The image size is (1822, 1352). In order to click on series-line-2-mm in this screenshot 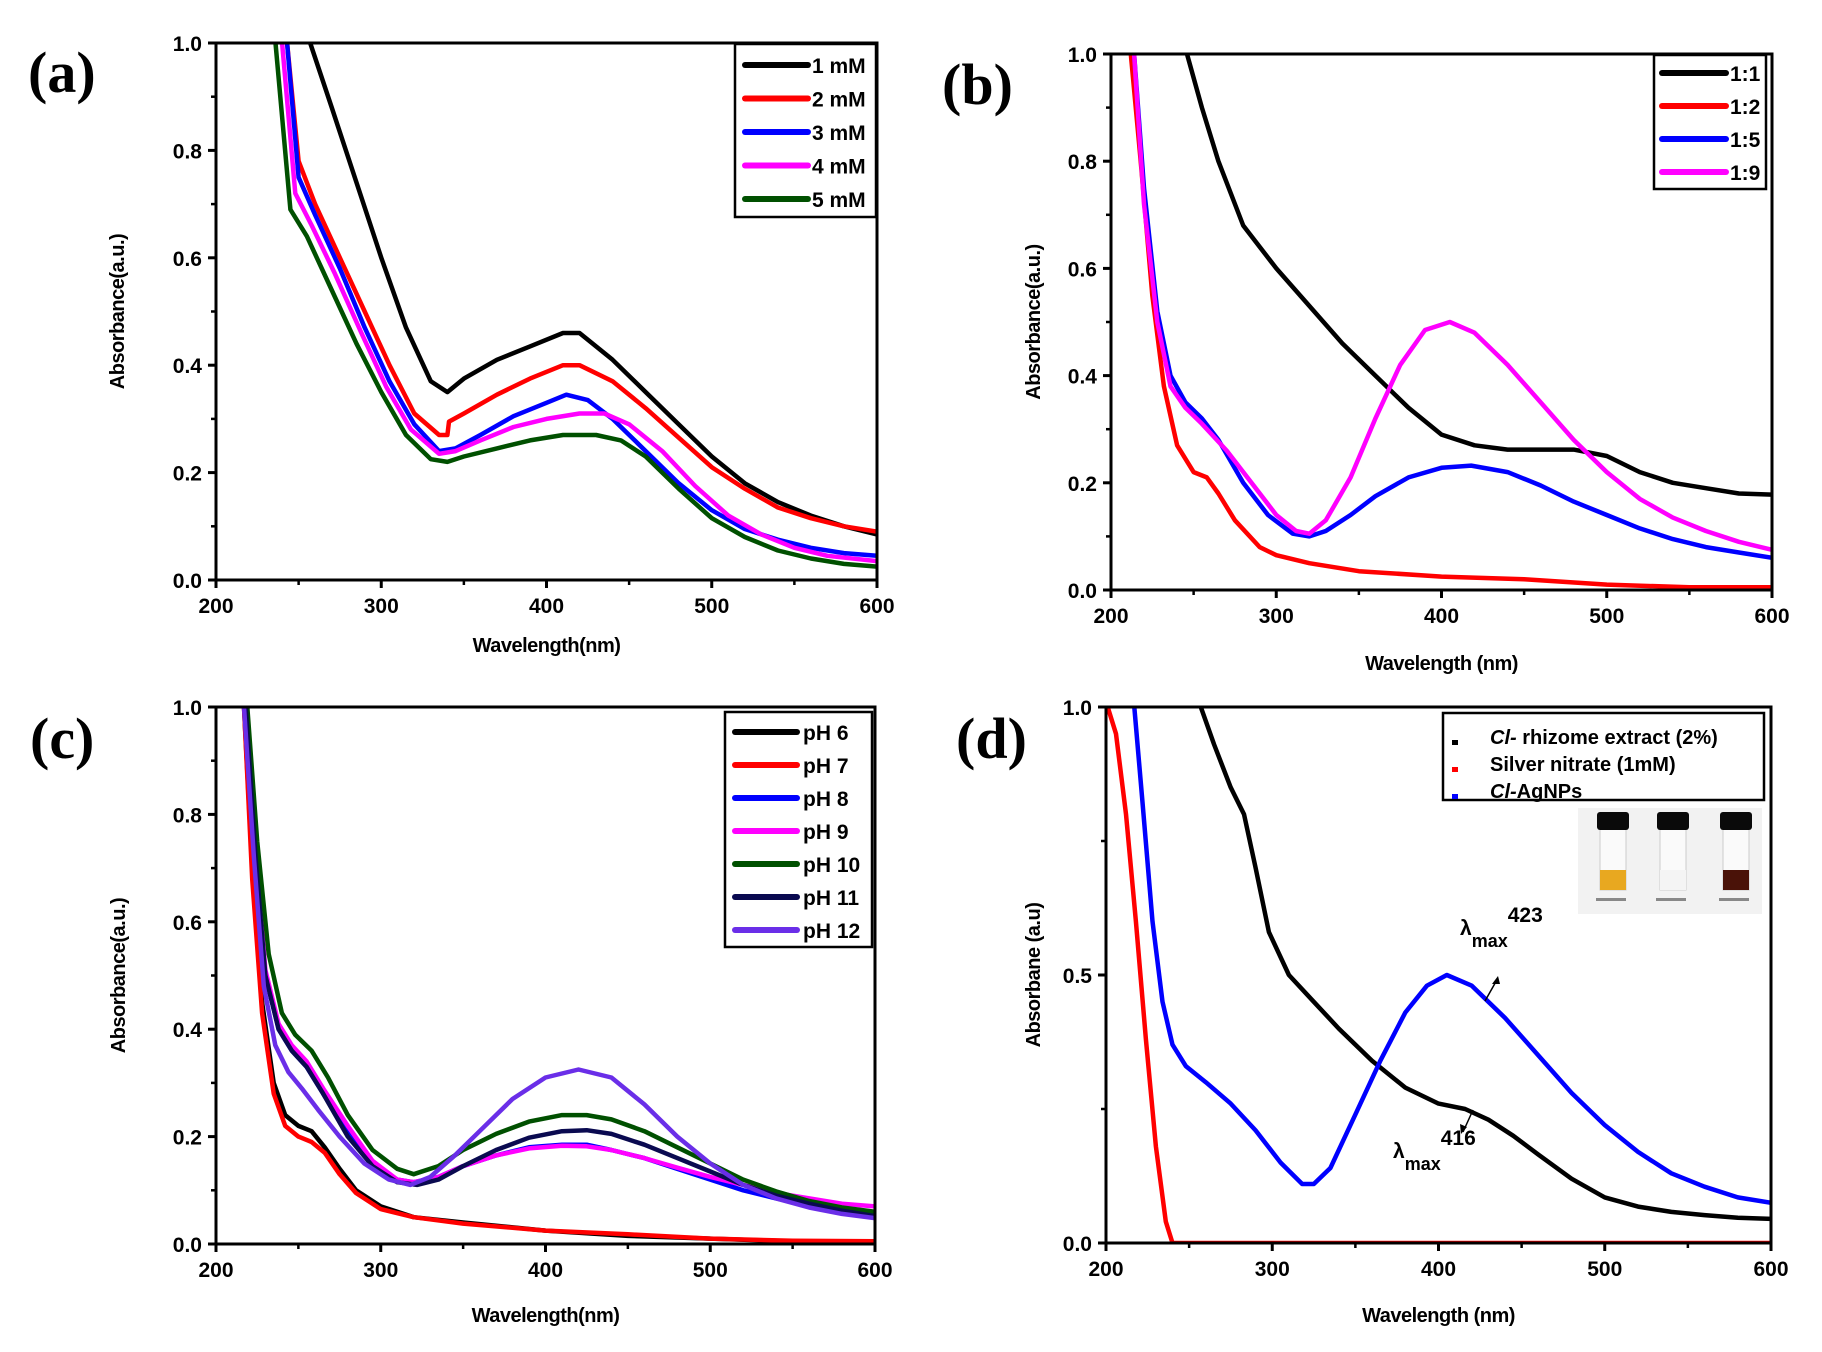, I will do `click(580, 288)`.